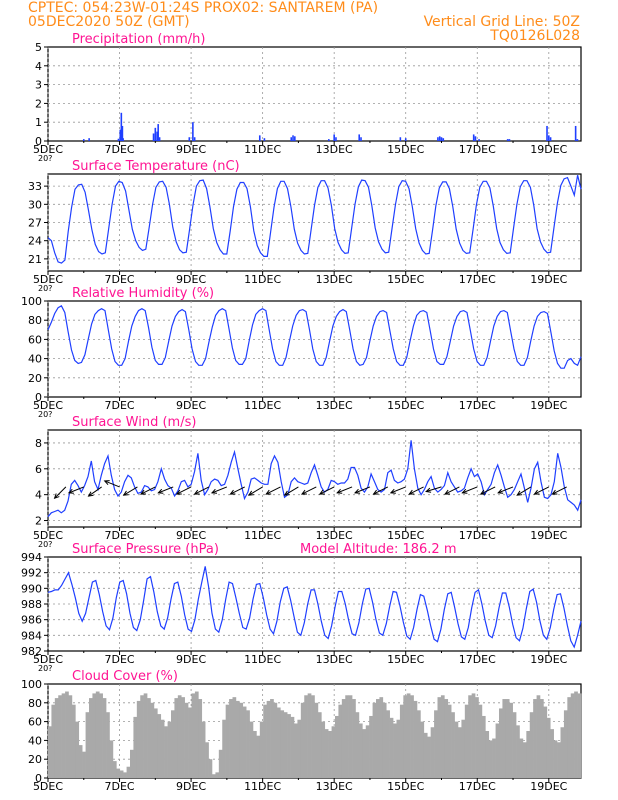 Image resolution: width=618 pixels, height=800 pixels. Describe the element at coordinates (38, 397) in the screenshot. I see `y-tick-label: 0` at that location.